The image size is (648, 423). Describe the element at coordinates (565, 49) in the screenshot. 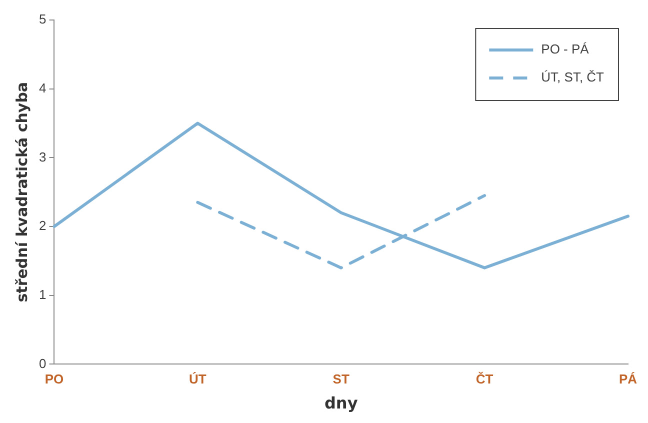

I see `legend-label: PO - PÁ` at that location.